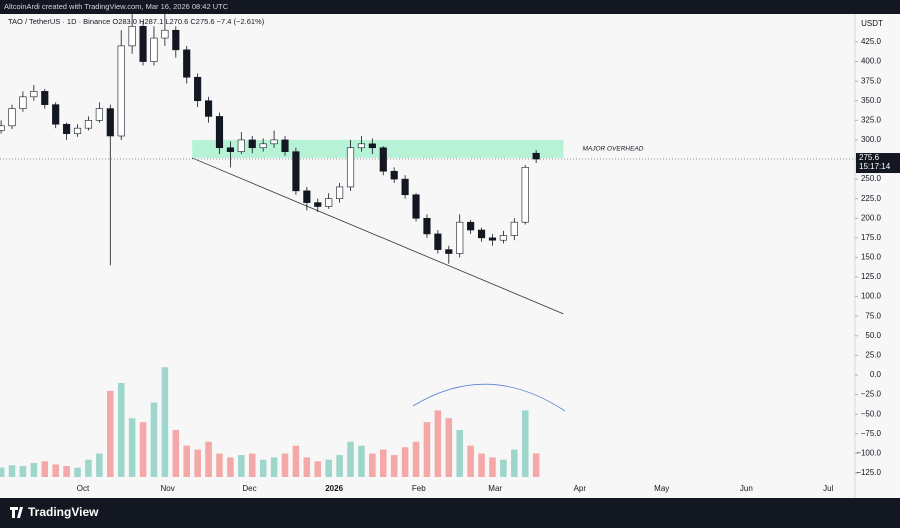 The image size is (900, 528). I want to click on y-tick-label: 225.0, so click(871, 198).